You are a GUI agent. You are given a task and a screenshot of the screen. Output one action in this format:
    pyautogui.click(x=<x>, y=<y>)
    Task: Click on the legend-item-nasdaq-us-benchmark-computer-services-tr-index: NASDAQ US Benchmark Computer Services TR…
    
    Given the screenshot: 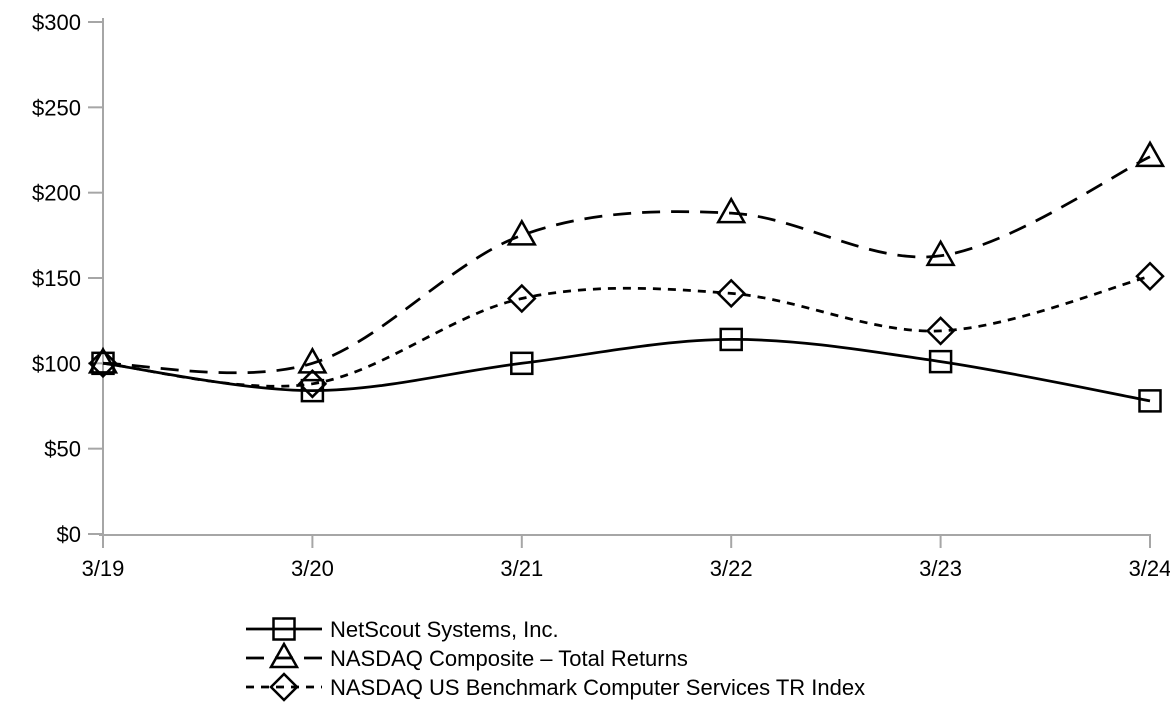 What is the action you would take?
    pyautogui.click(x=555, y=687)
    